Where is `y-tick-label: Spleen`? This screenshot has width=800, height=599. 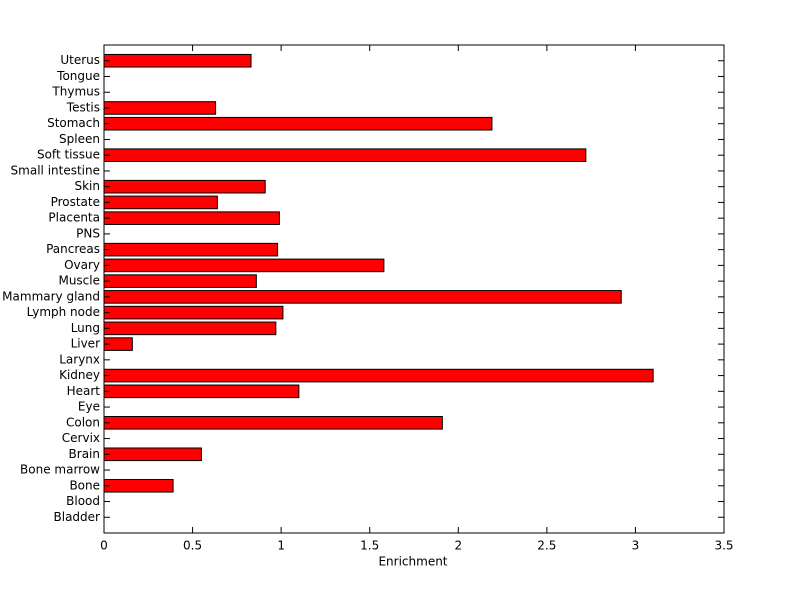 y-tick-label: Spleen is located at coordinates (79, 139).